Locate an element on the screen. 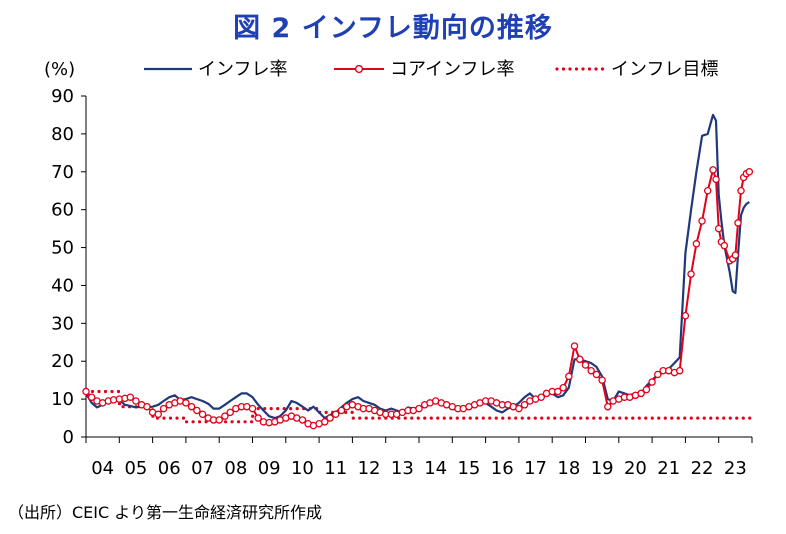 This screenshot has height=534, width=786. x-tick-label: 11 is located at coordinates (335, 468).